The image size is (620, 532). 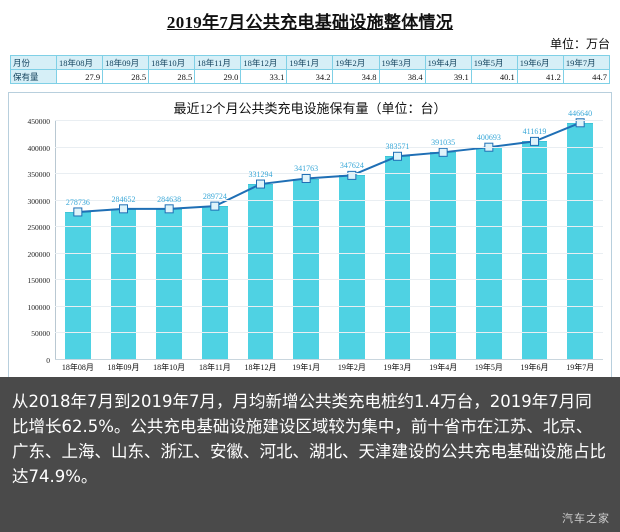 What do you see at coordinates (356, 62) in the screenshot?
I see `table-header-cell: 19年2月` at bounding box center [356, 62].